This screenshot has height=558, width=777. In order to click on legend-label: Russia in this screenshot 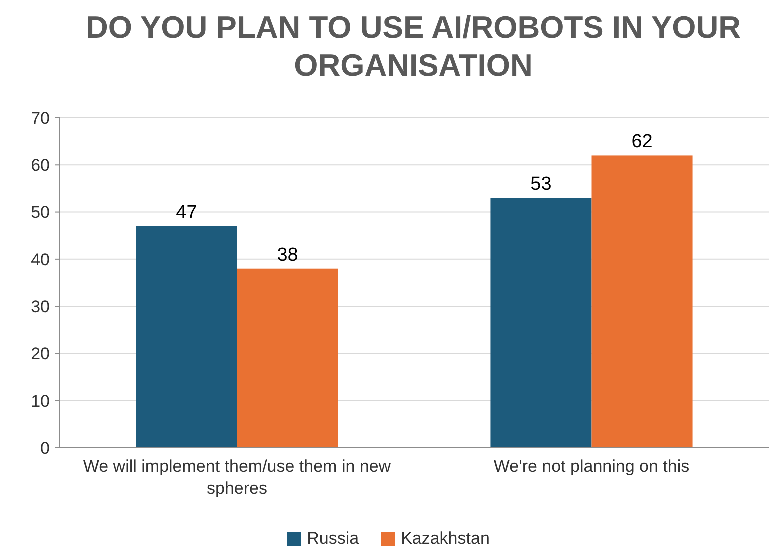, I will do `click(333, 538)`.